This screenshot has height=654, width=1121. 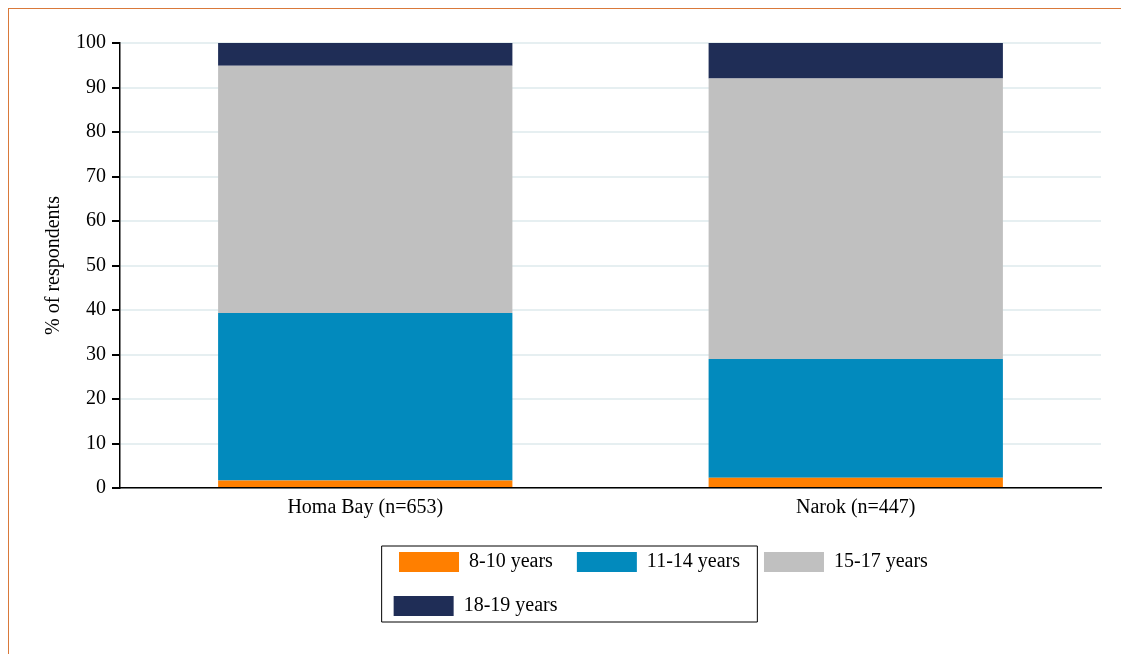 What do you see at coordinates (511, 561) in the screenshot?
I see `legend-label: 8-10 years` at bounding box center [511, 561].